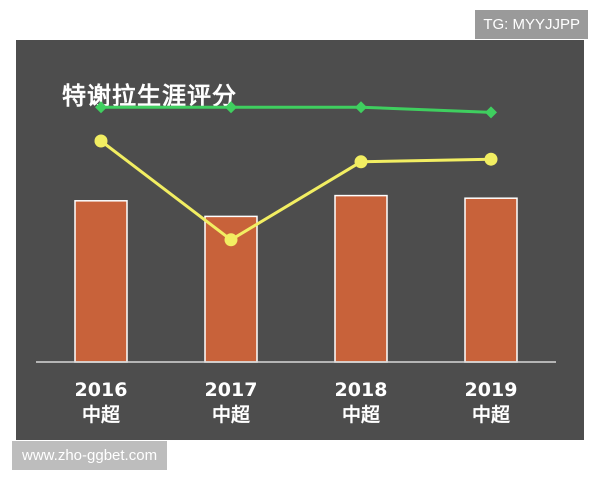 Image resolution: width=600 pixels, height=480 pixels. I want to click on x-tick-year-2017: 2017, so click(231, 390).